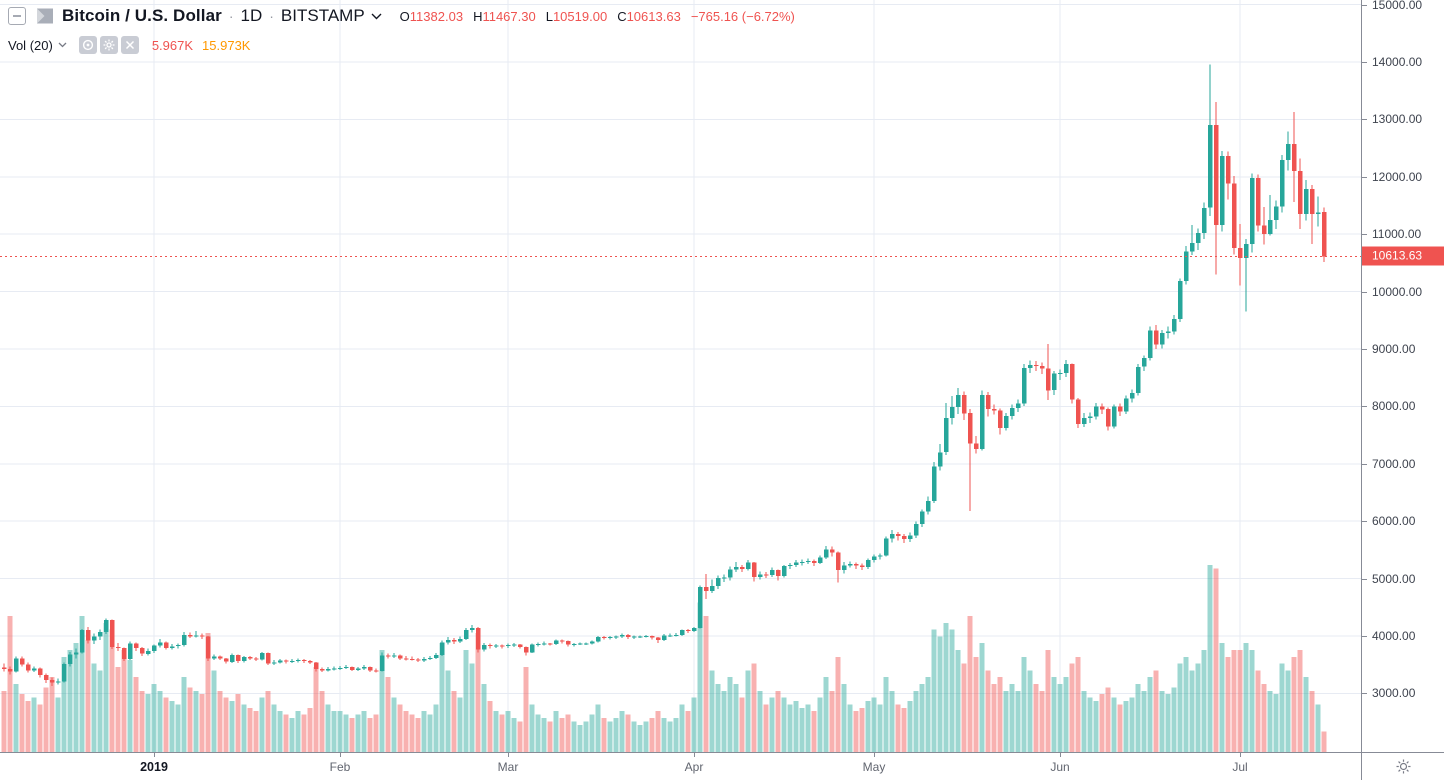 This screenshot has width=1444, height=780. Describe the element at coordinates (622, 16) in the screenshot. I see `close-label: C` at that location.